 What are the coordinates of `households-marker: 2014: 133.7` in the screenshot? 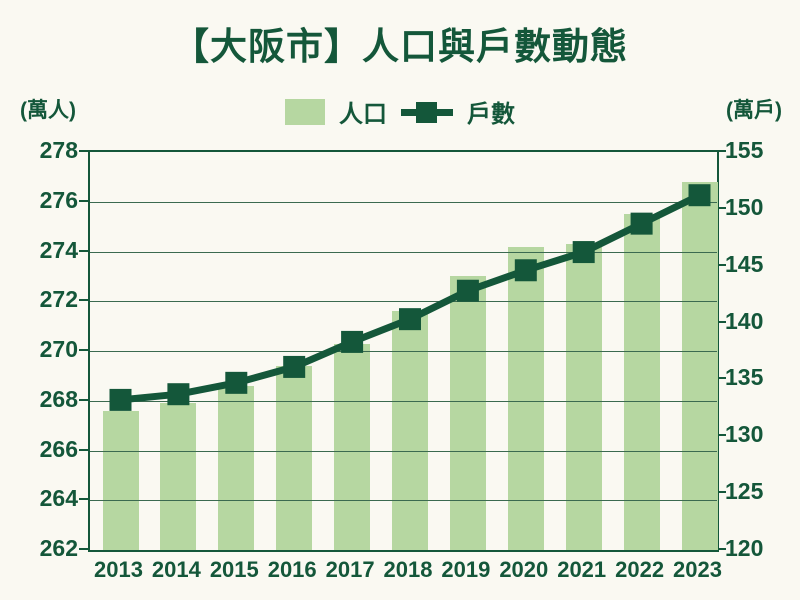 It's located at (178, 394).